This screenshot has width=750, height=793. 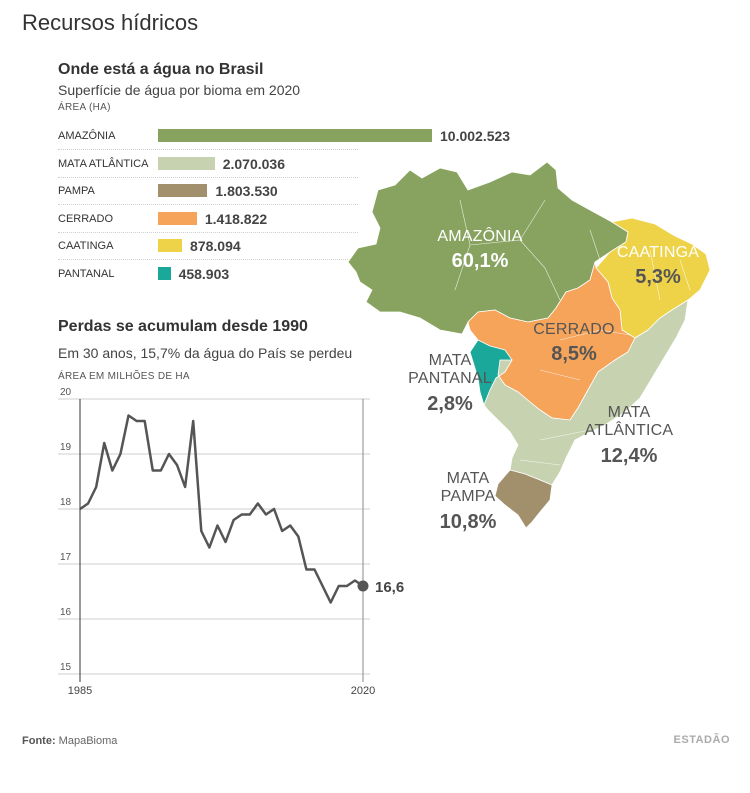 What do you see at coordinates (66, 502) in the screenshot?
I see `y-tick-label: 18` at bounding box center [66, 502].